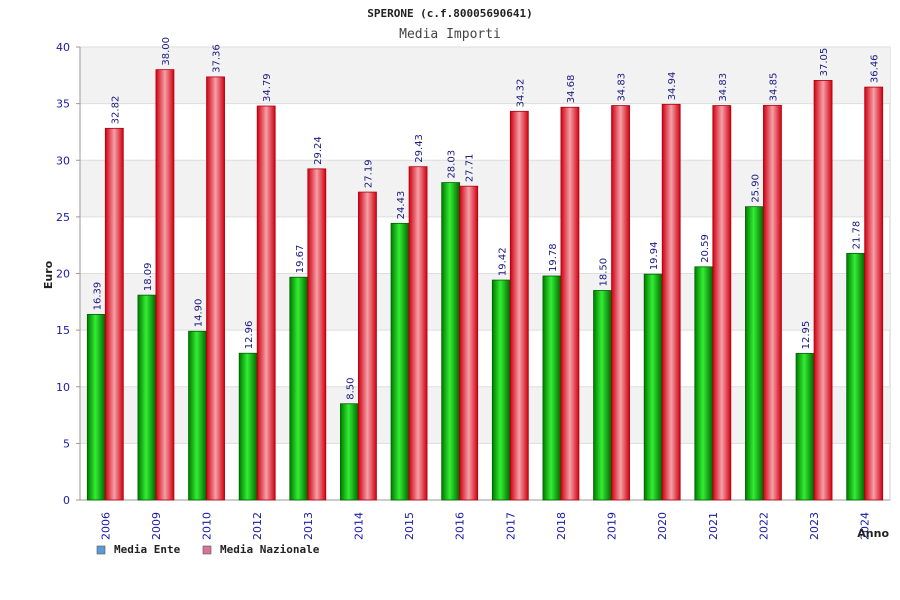 The height and width of the screenshot is (600, 900). Describe the element at coordinates (96, 407) in the screenshot. I see `bar-media-ente-2006` at that location.